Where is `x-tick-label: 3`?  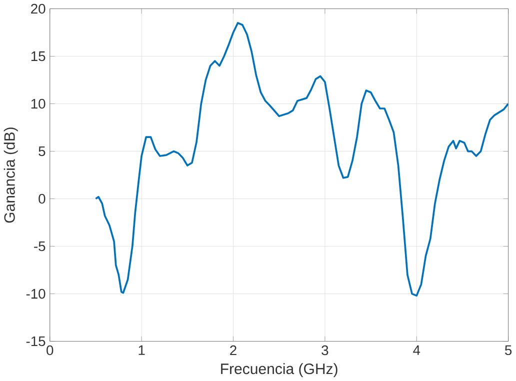
x-tick-label: 3 is located at coordinates (325, 350).